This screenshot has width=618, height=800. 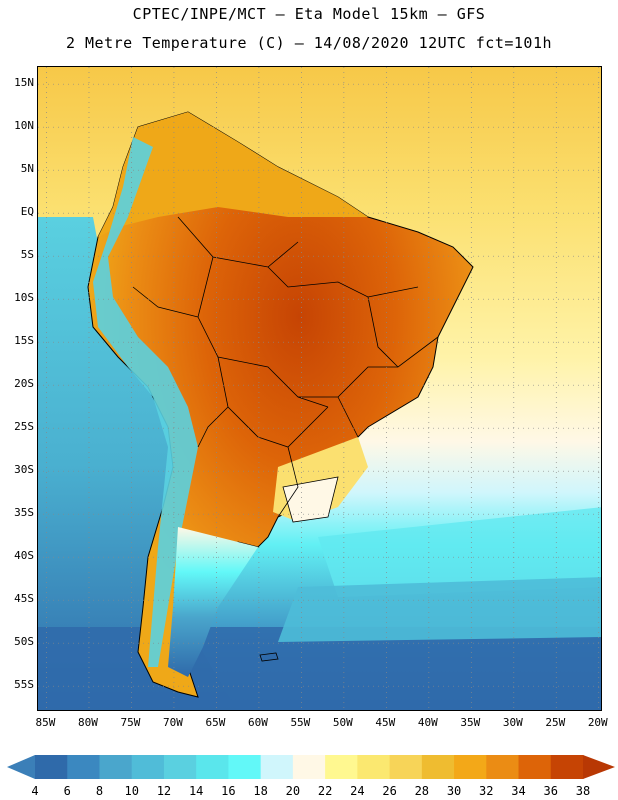 What do you see at coordinates (145, 402) in the screenshot?
I see `andes-cool-strip` at bounding box center [145, 402].